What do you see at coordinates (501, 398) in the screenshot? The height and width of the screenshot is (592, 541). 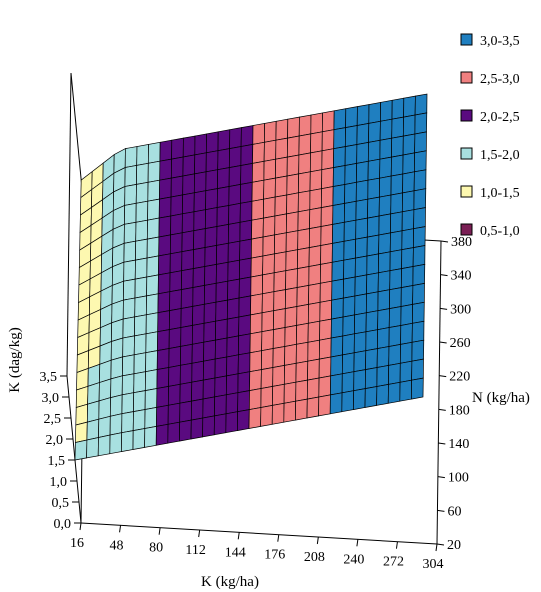 I see `y-axis-title: N (kg/ha)` at bounding box center [501, 398].